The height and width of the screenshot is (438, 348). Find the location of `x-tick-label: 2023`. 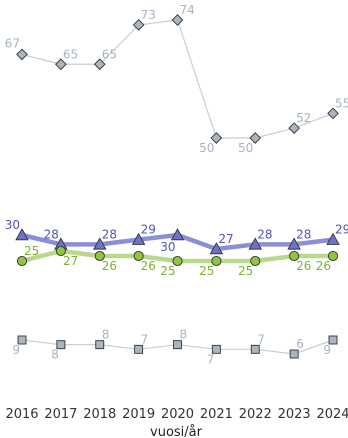

x-tick-label: 2023 is located at coordinates (294, 414).